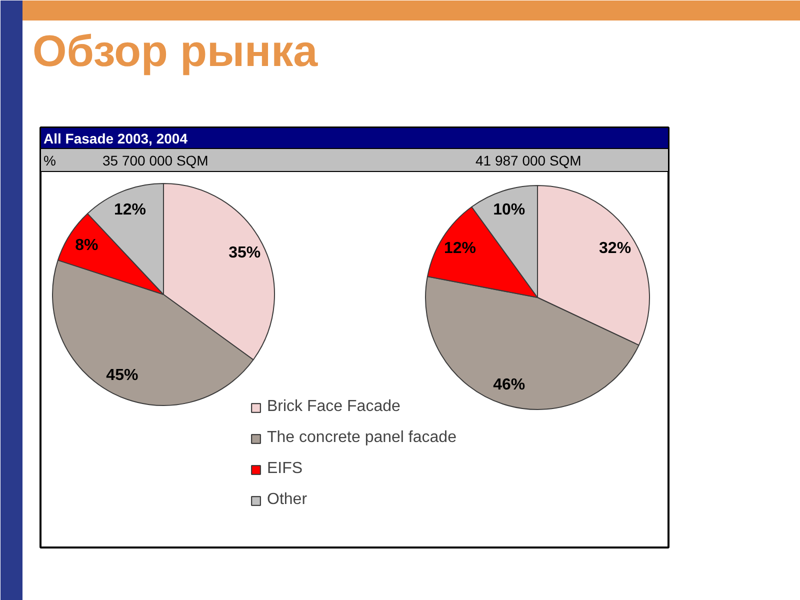 The image size is (800, 600). I want to click on data-label: 10%, so click(509, 210).